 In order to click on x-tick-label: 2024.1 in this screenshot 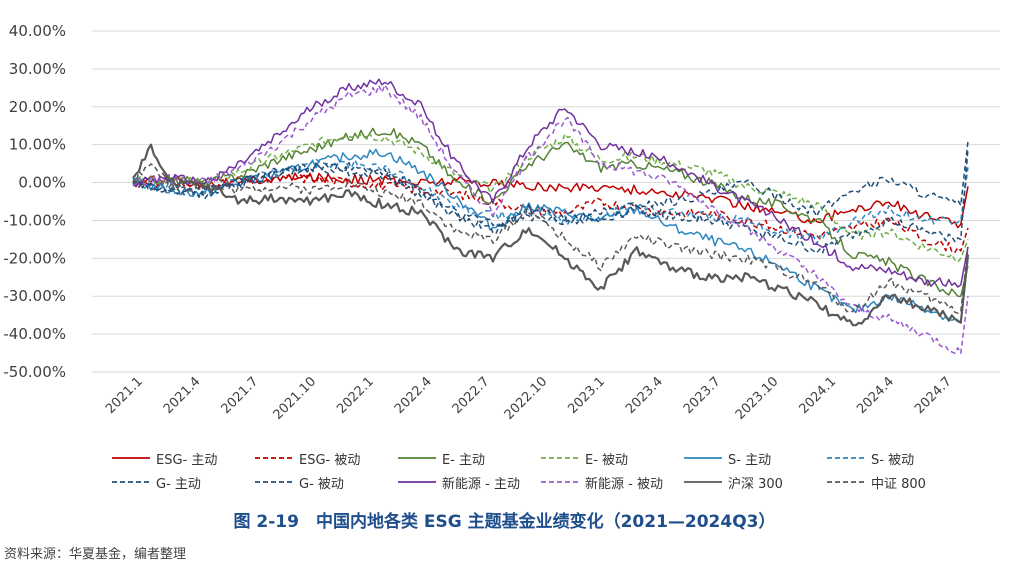, I will do `click(817, 395)`.